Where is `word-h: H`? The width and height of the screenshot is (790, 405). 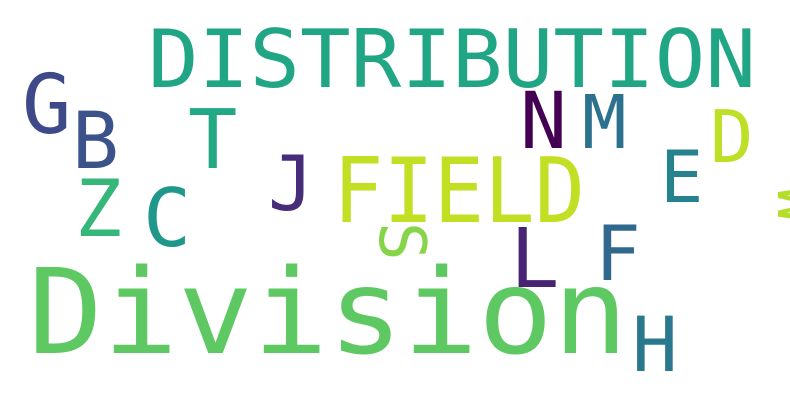 word-h: H is located at coordinates (655, 344).